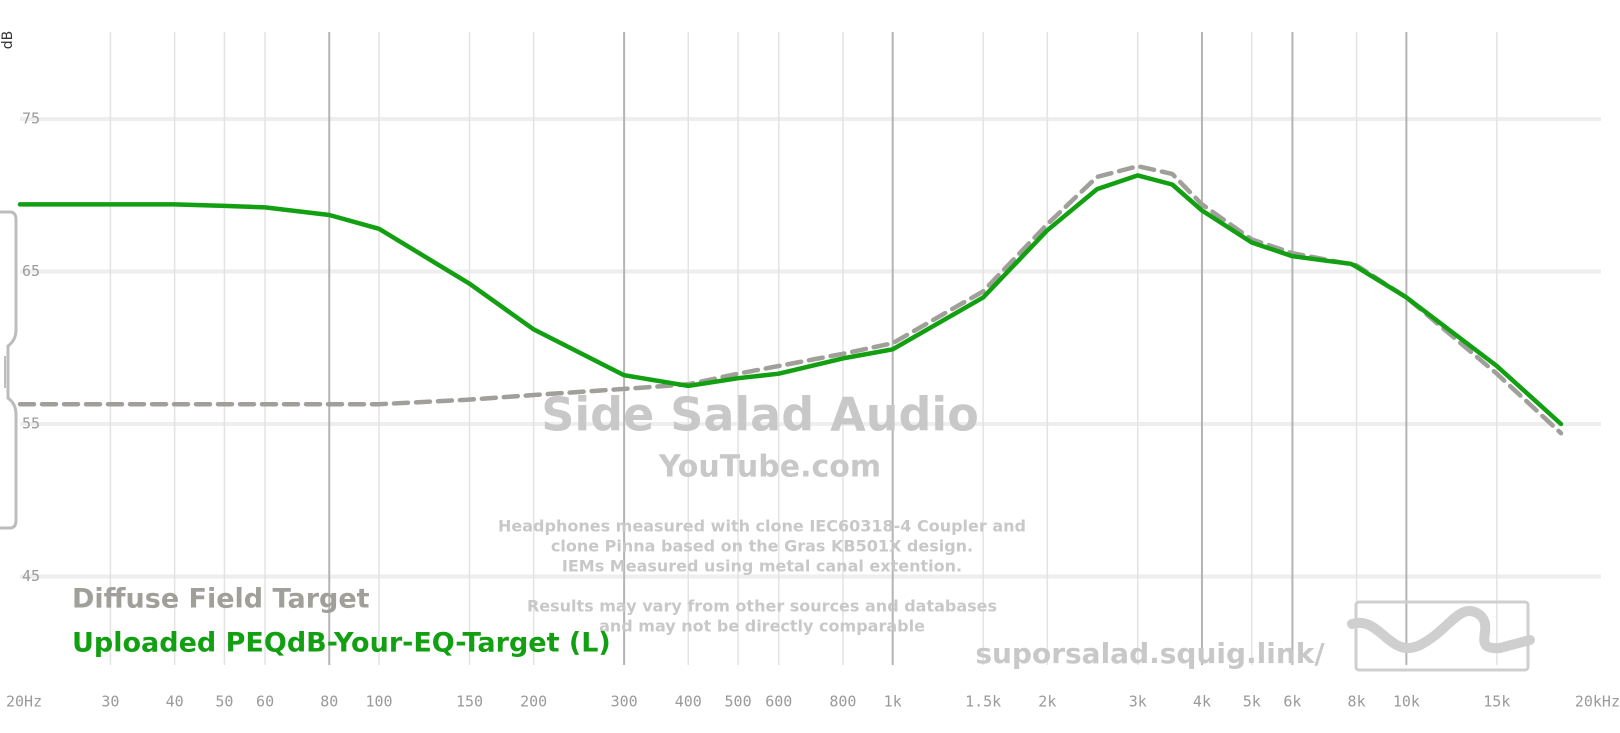 The width and height of the screenshot is (1620, 733). What do you see at coordinates (24, 702) in the screenshot?
I see `x-tick-label: 20Hz` at bounding box center [24, 702].